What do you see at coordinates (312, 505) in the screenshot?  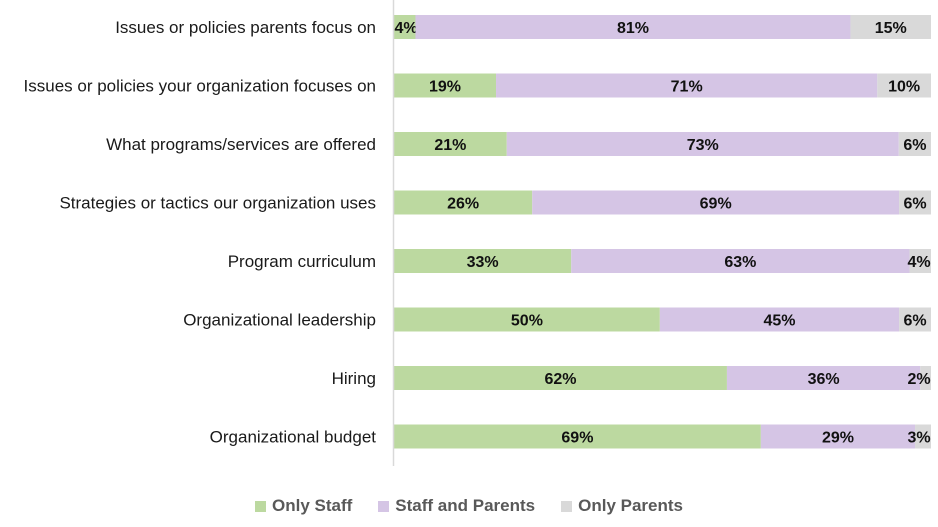 I see `legend-label-only-staff: Only Staff` at bounding box center [312, 505].